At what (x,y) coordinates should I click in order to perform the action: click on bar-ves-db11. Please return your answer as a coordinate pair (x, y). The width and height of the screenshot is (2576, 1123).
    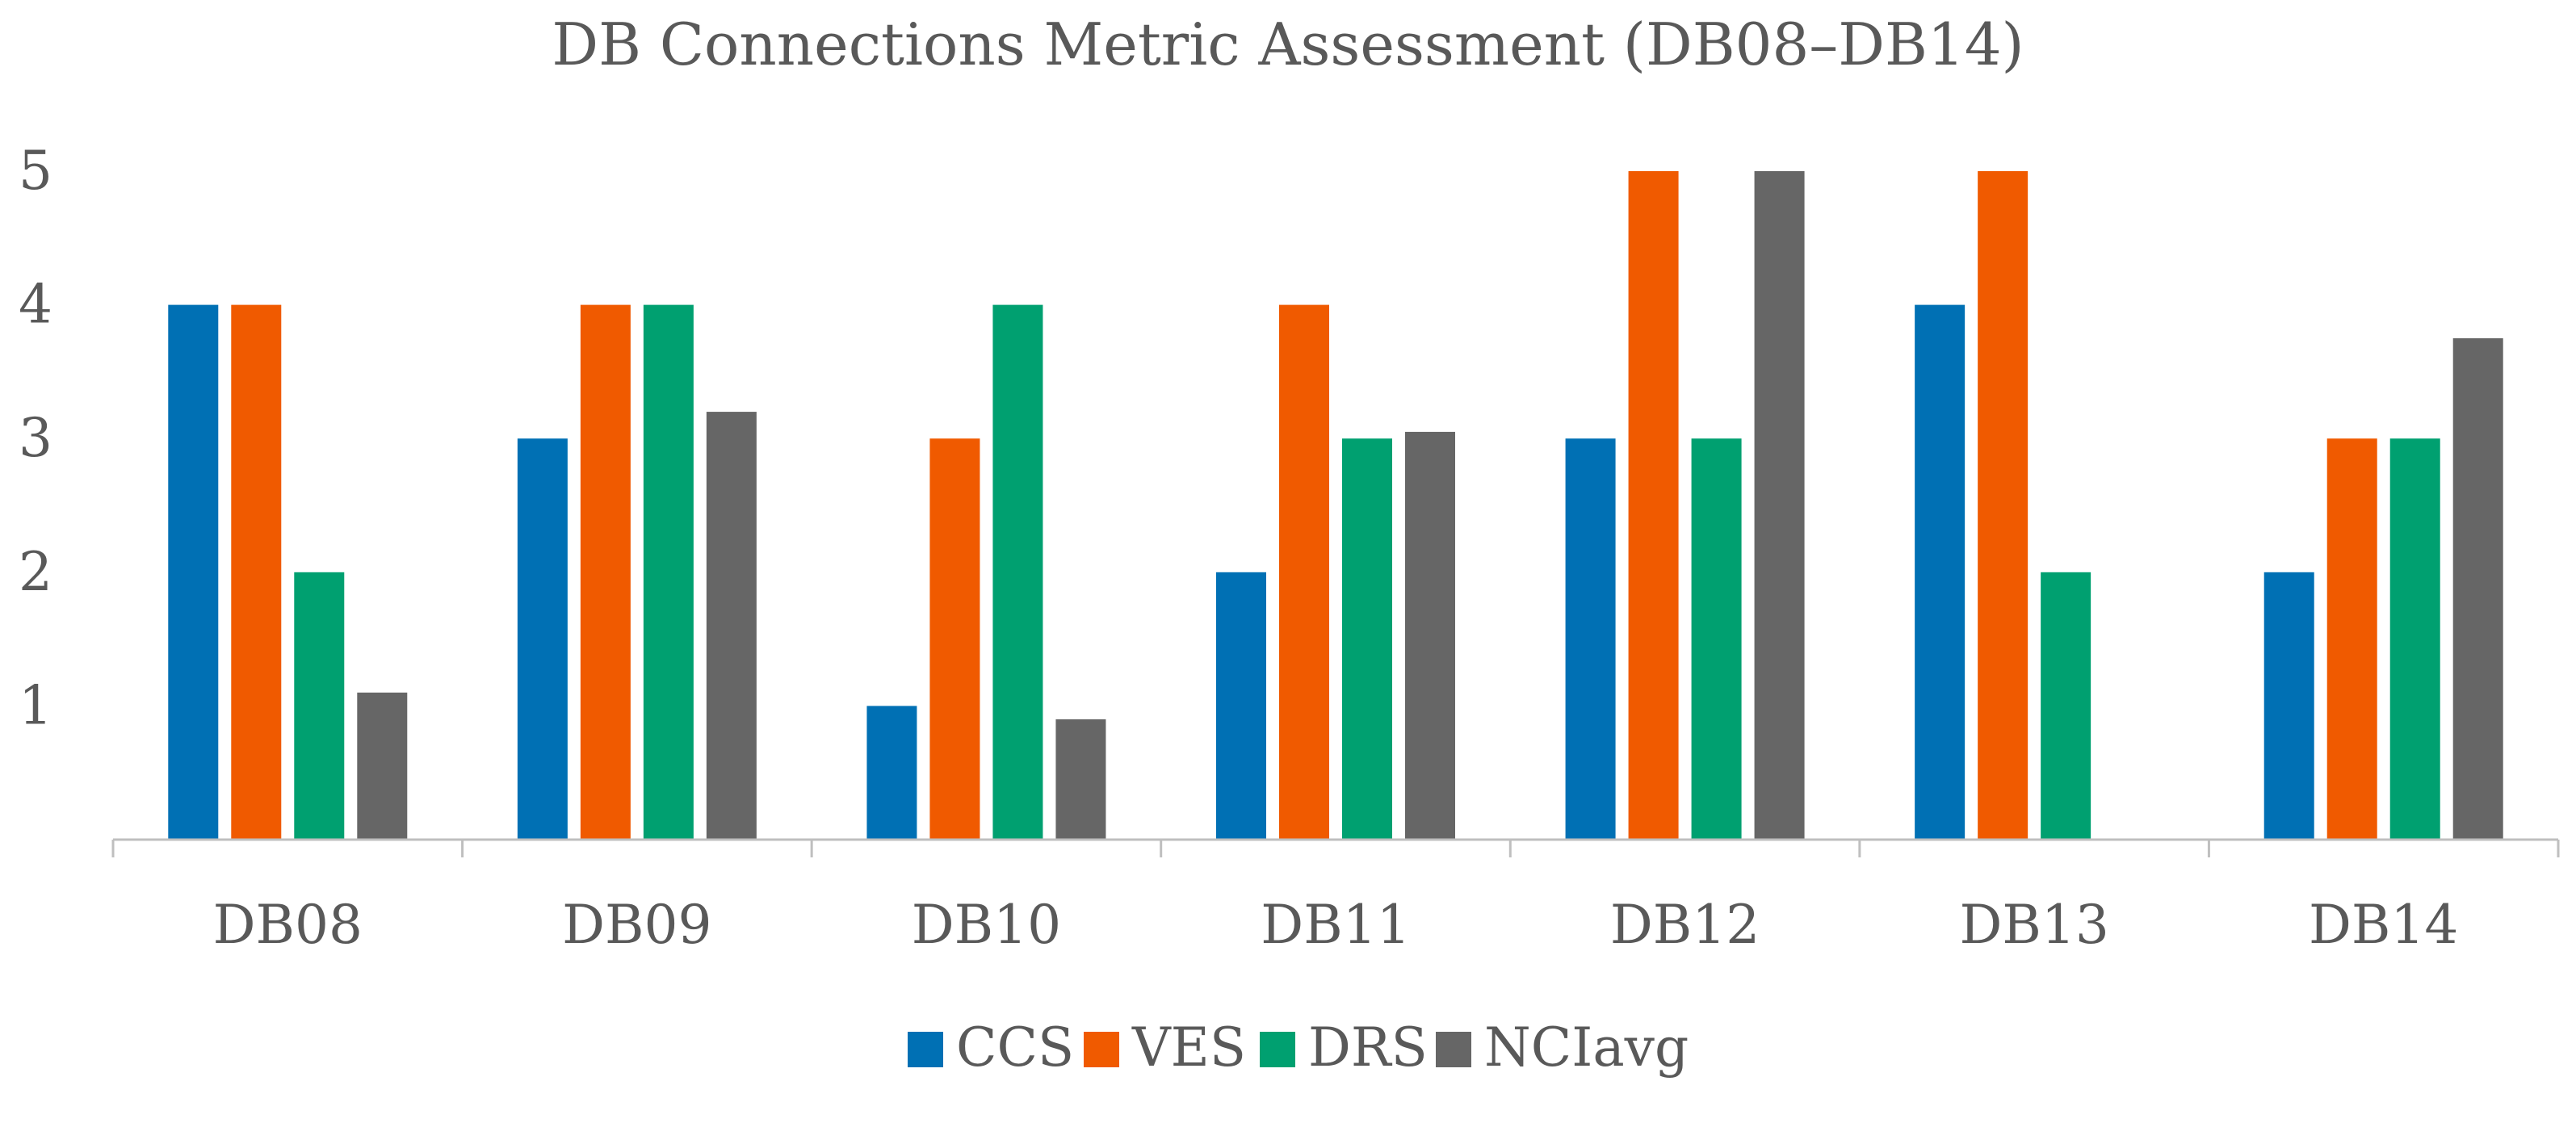
    Looking at the image, I should click on (1304, 572).